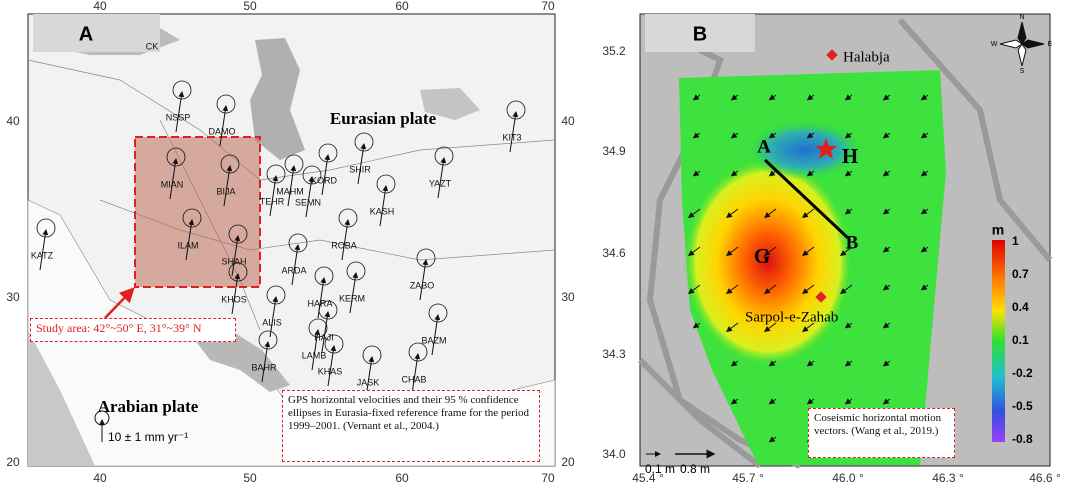 This screenshot has width=1065, height=490. Describe the element at coordinates (383, 118) in the screenshot. I see `plate-label: Eurasian plate` at that location.